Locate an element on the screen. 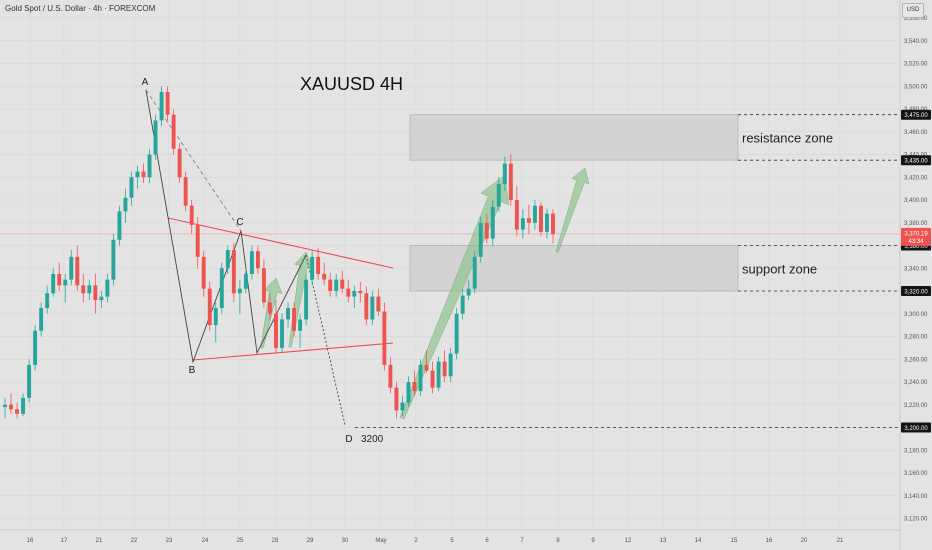 The image size is (932, 550). level-tag: 3,475.00 is located at coordinates (916, 114).